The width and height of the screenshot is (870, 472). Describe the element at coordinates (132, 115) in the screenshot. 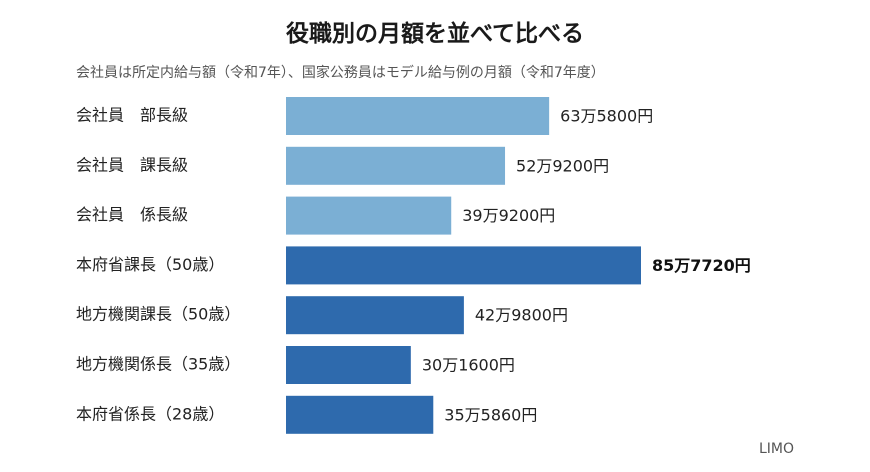

I see `category-label: 会社員 部長級` at that location.